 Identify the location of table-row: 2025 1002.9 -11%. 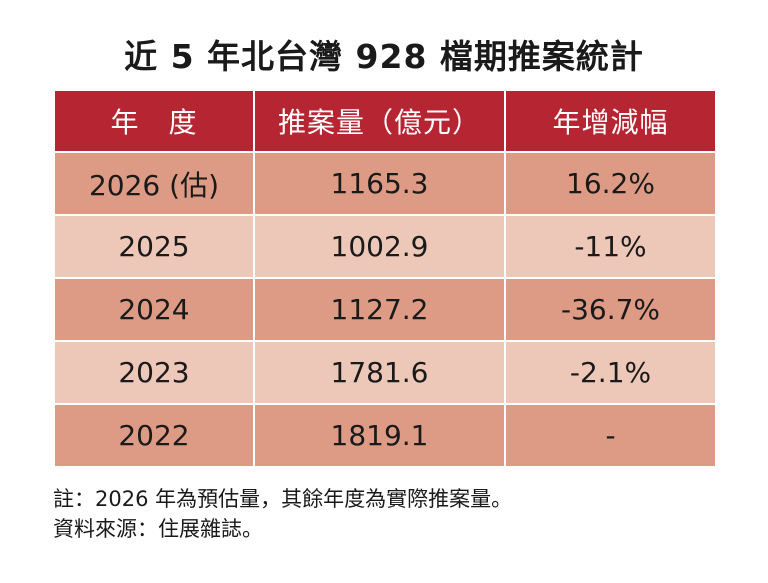
(385, 246).